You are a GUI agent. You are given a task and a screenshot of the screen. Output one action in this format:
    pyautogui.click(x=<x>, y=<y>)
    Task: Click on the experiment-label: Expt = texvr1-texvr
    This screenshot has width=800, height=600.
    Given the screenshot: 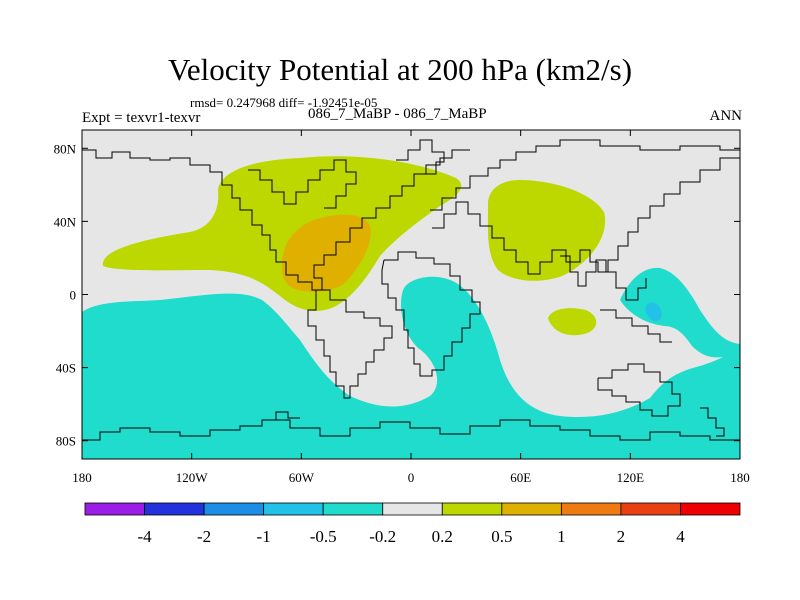 What is the action you would take?
    pyautogui.click(x=141, y=118)
    